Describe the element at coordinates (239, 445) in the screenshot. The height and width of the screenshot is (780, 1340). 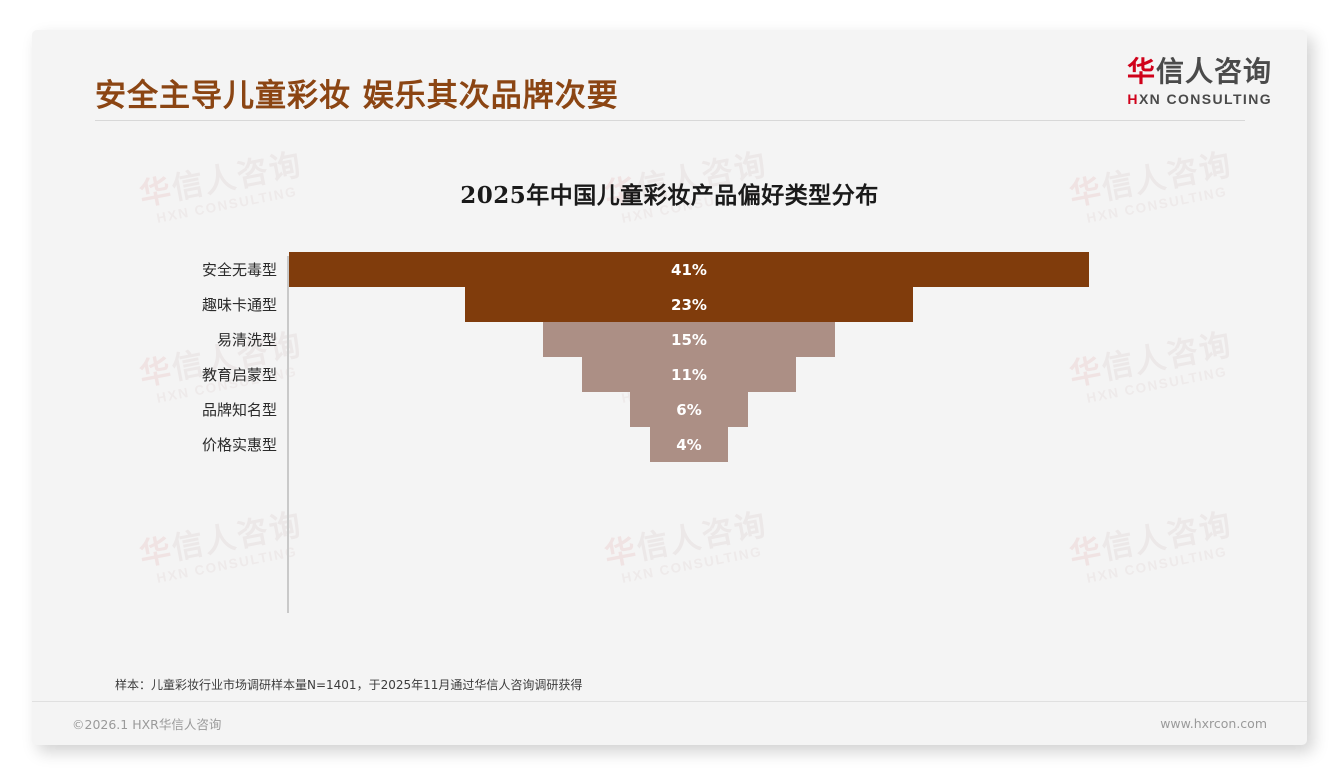
I see `chart-category-label: 价格实惠型` at that location.